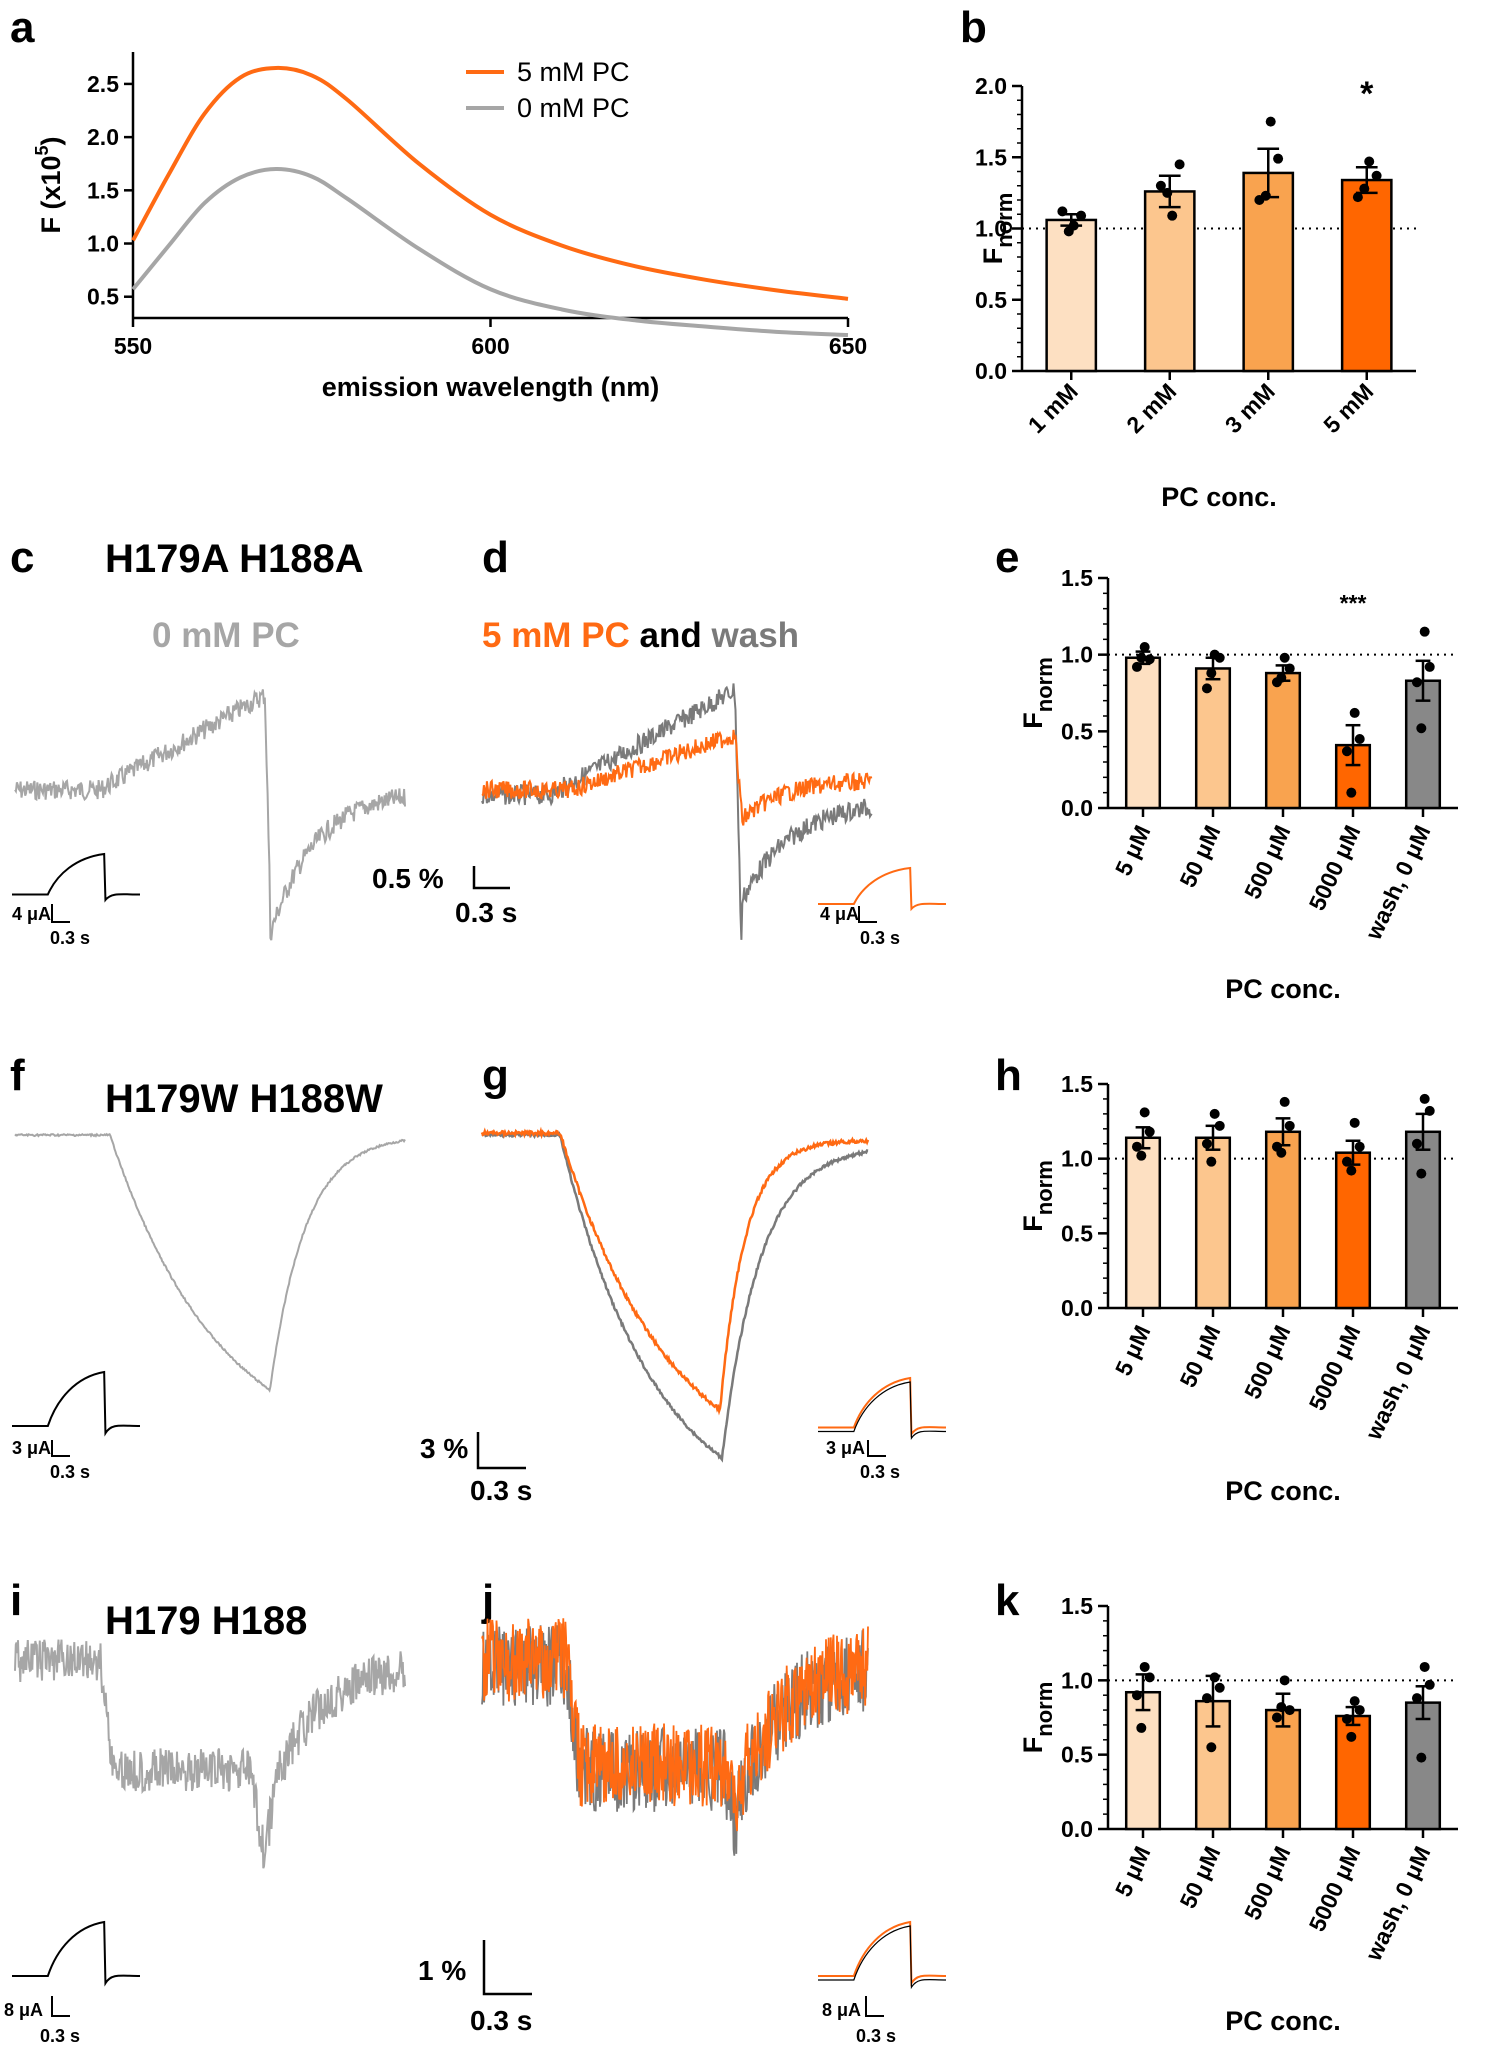 The image size is (1495, 2049). Describe the element at coordinates (880, 938) in the screenshot. I see `scalebar-d-time2-label: 0.3 s` at that location.